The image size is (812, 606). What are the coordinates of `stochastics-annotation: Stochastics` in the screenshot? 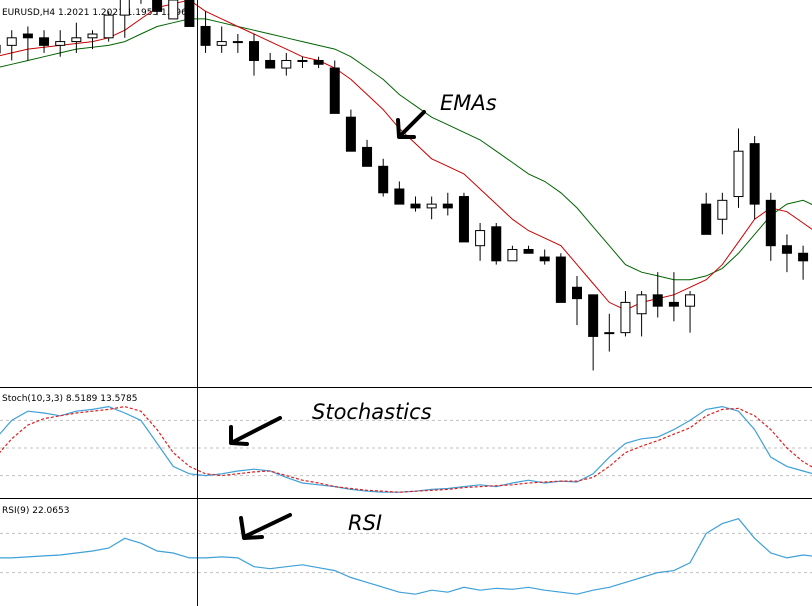 It's located at (372, 412).